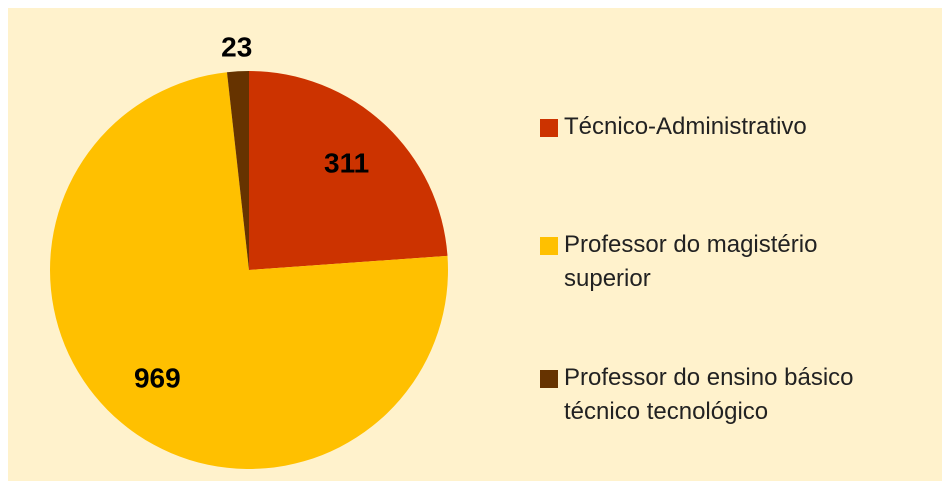 This screenshot has width=950, height=489. Describe the element at coordinates (685, 126) in the screenshot. I see `legend-label: Técnico-Administrativo` at that location.